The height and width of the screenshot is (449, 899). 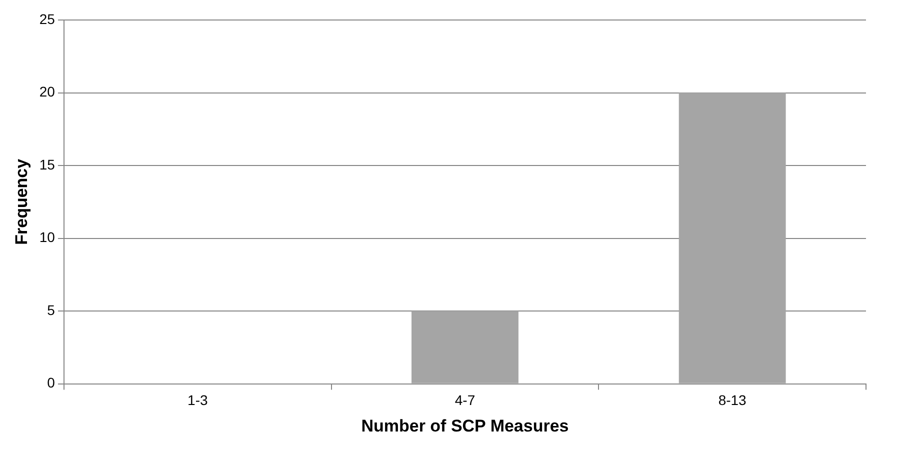 What do you see at coordinates (47, 92) in the screenshot?
I see `y-tick-label: 20` at bounding box center [47, 92].